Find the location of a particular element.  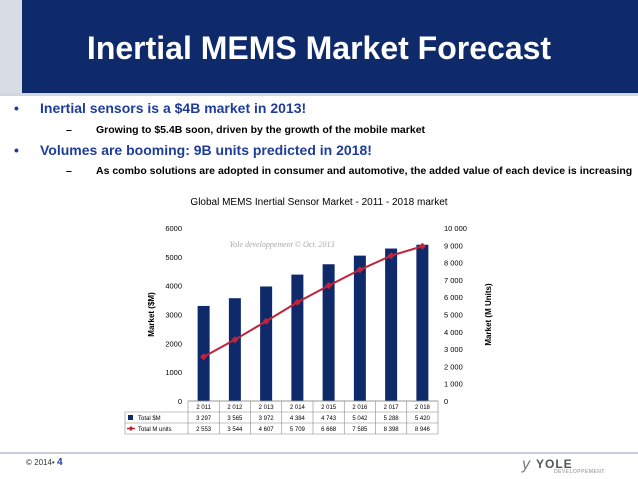

footer: © 2014• 4 is located at coordinates (44, 462).